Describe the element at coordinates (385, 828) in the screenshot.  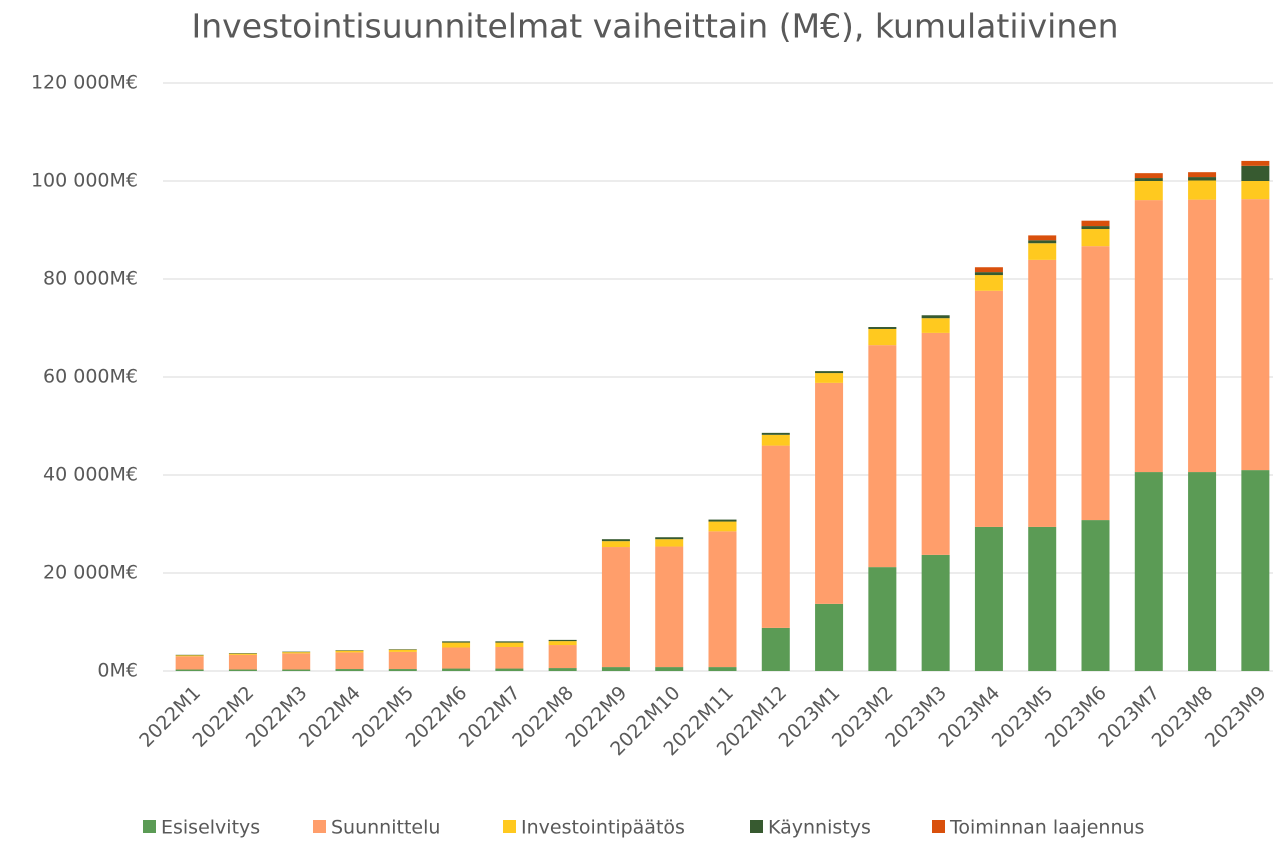
I see `legend-label: Suunnittelu` at that location.